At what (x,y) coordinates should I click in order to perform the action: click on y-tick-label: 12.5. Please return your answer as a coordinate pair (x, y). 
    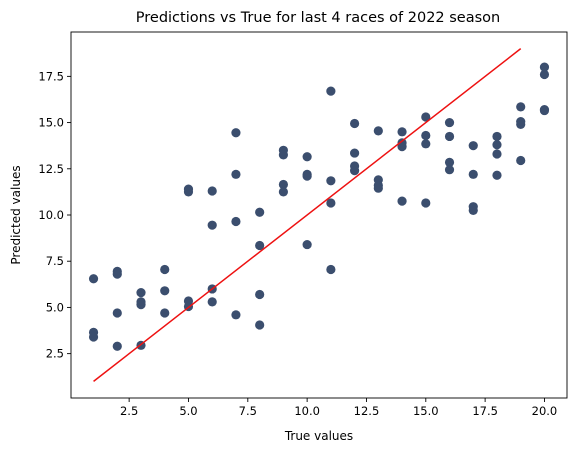
    Looking at the image, I should click on (51, 169).